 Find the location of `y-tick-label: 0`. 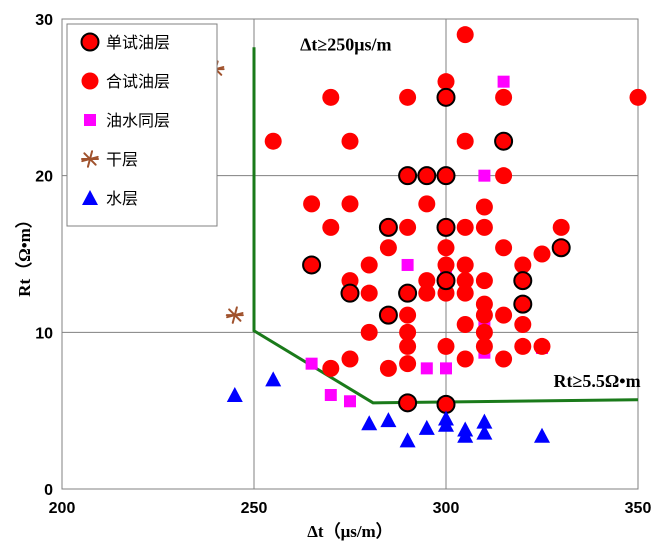

y-tick-label: 0 is located at coordinates (48, 490).